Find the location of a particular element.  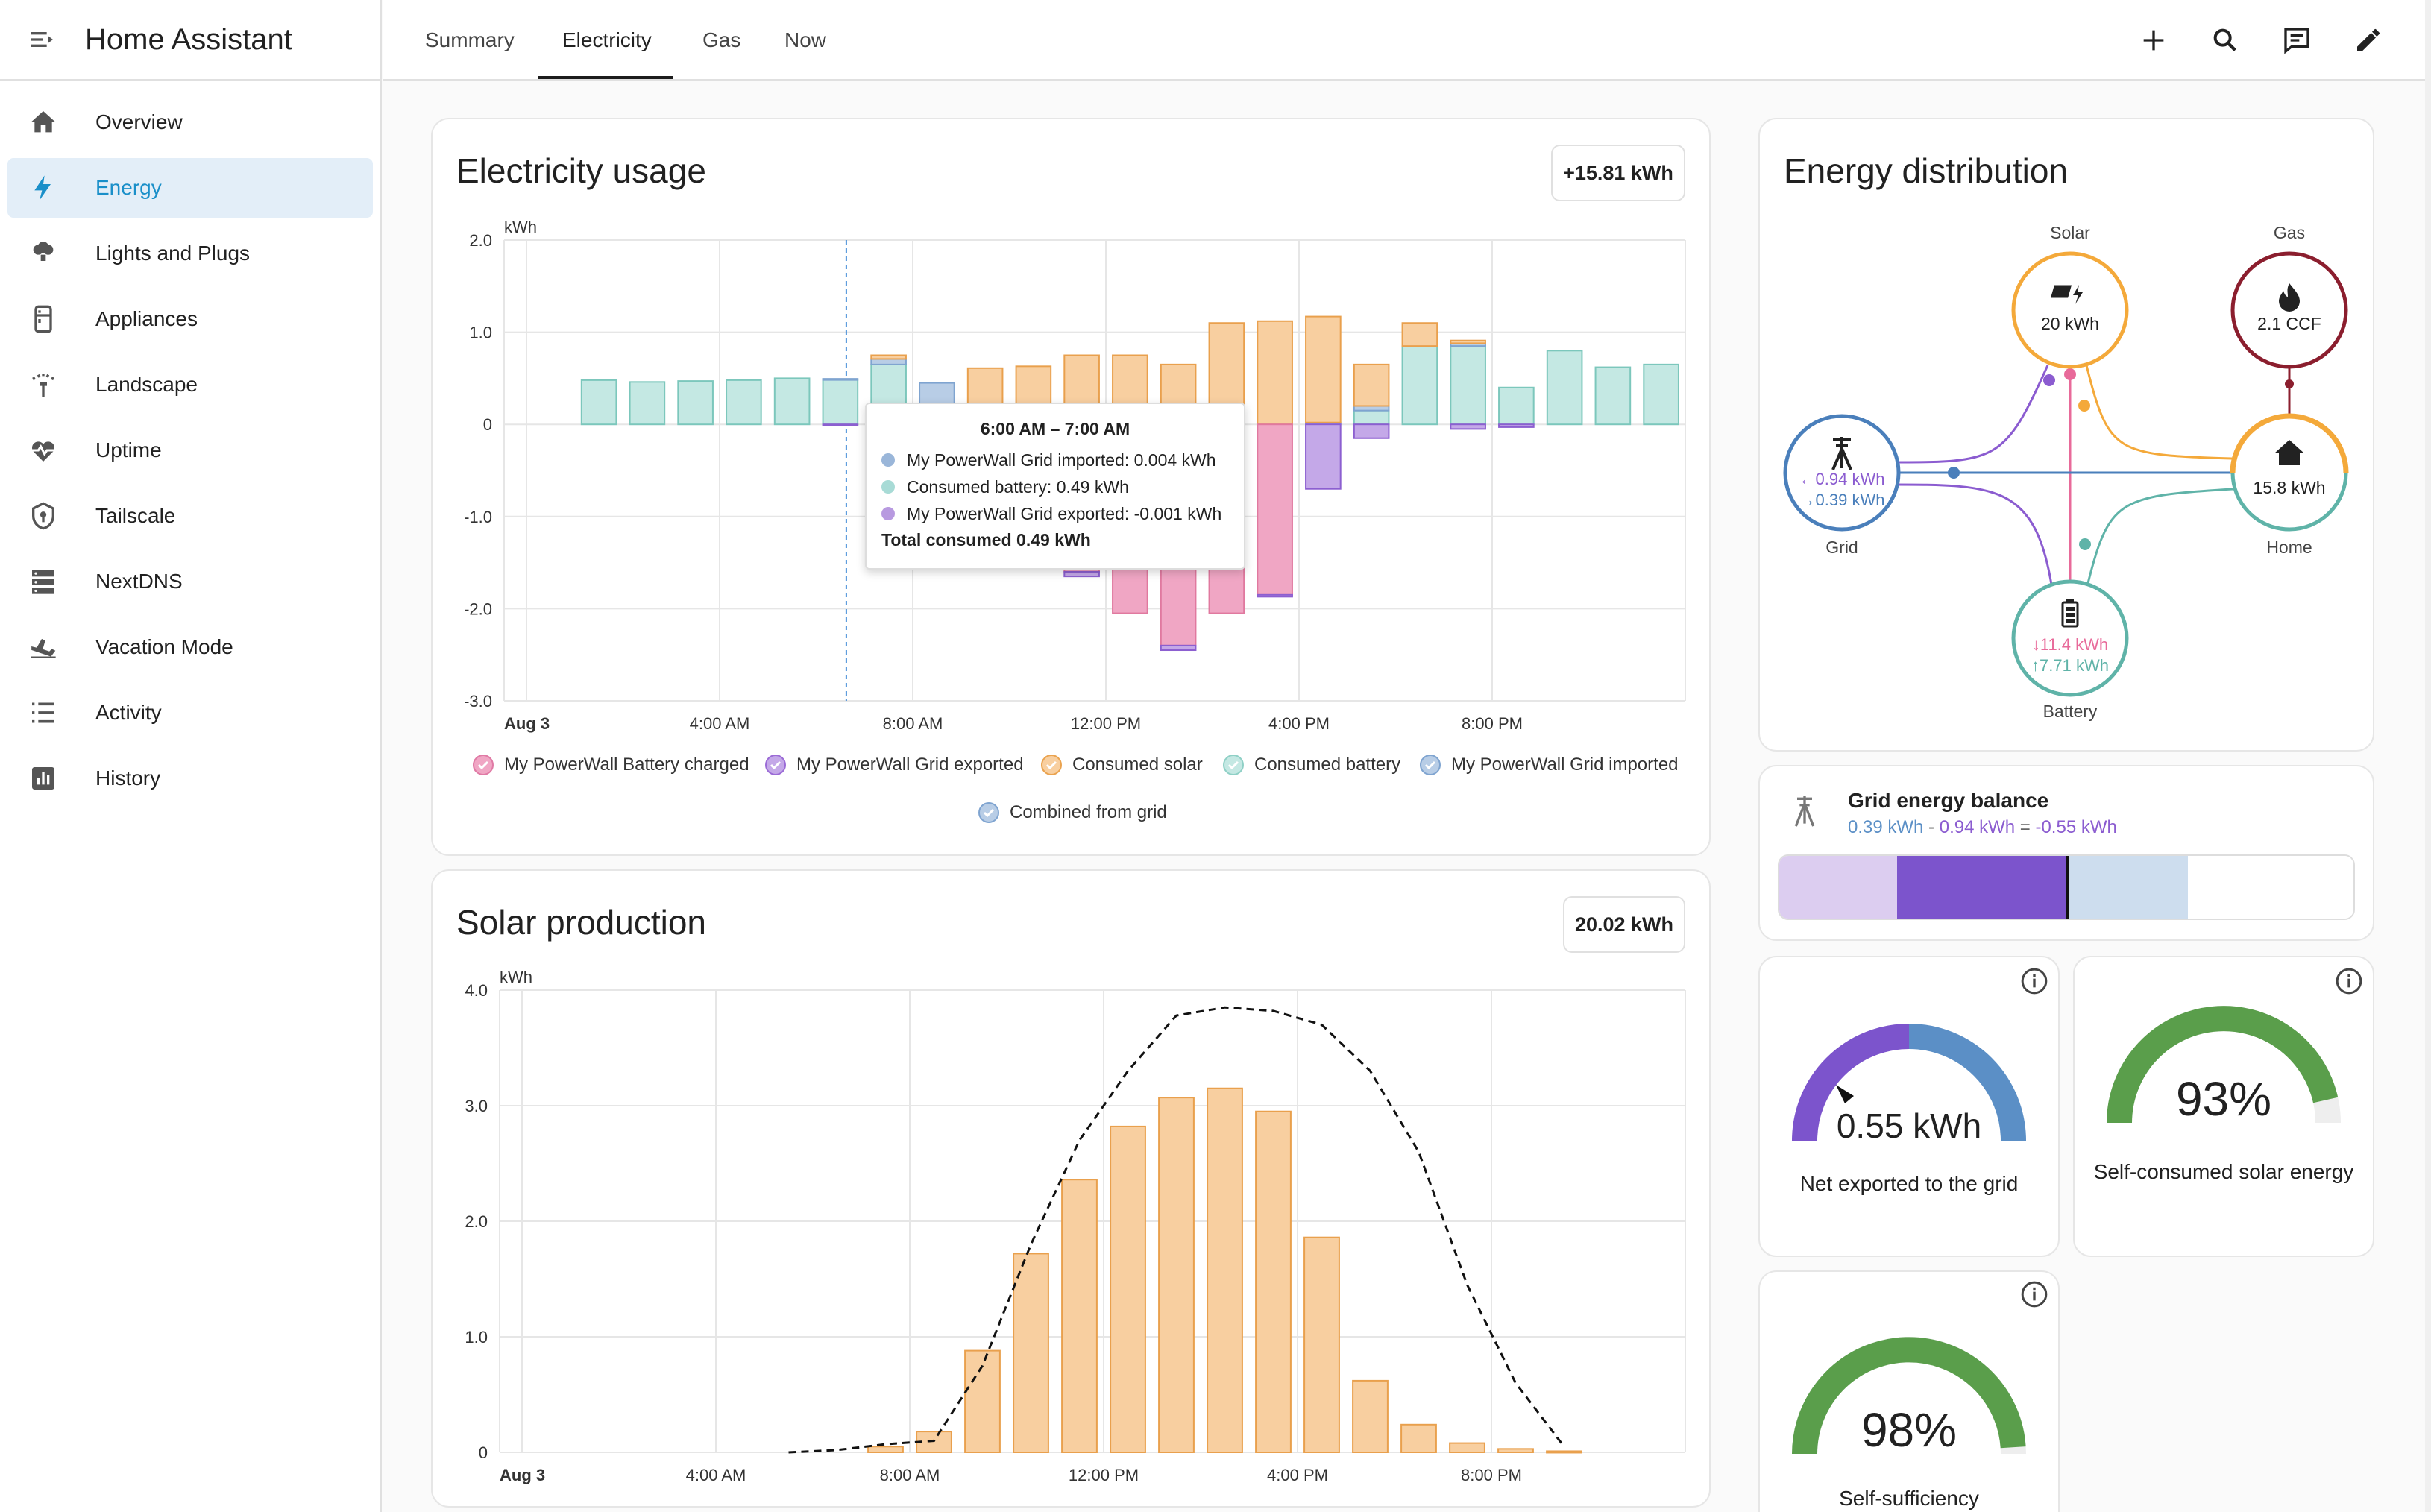

battery-icon is located at coordinates (2070, 613).